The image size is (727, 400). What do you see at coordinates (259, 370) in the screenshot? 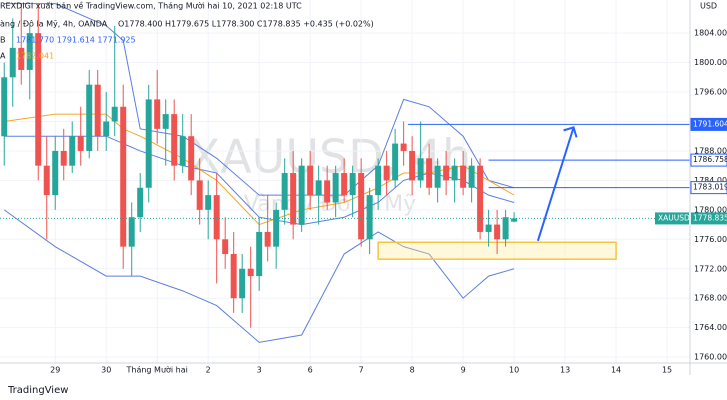
I see `x-tick-label: 3` at bounding box center [259, 370].